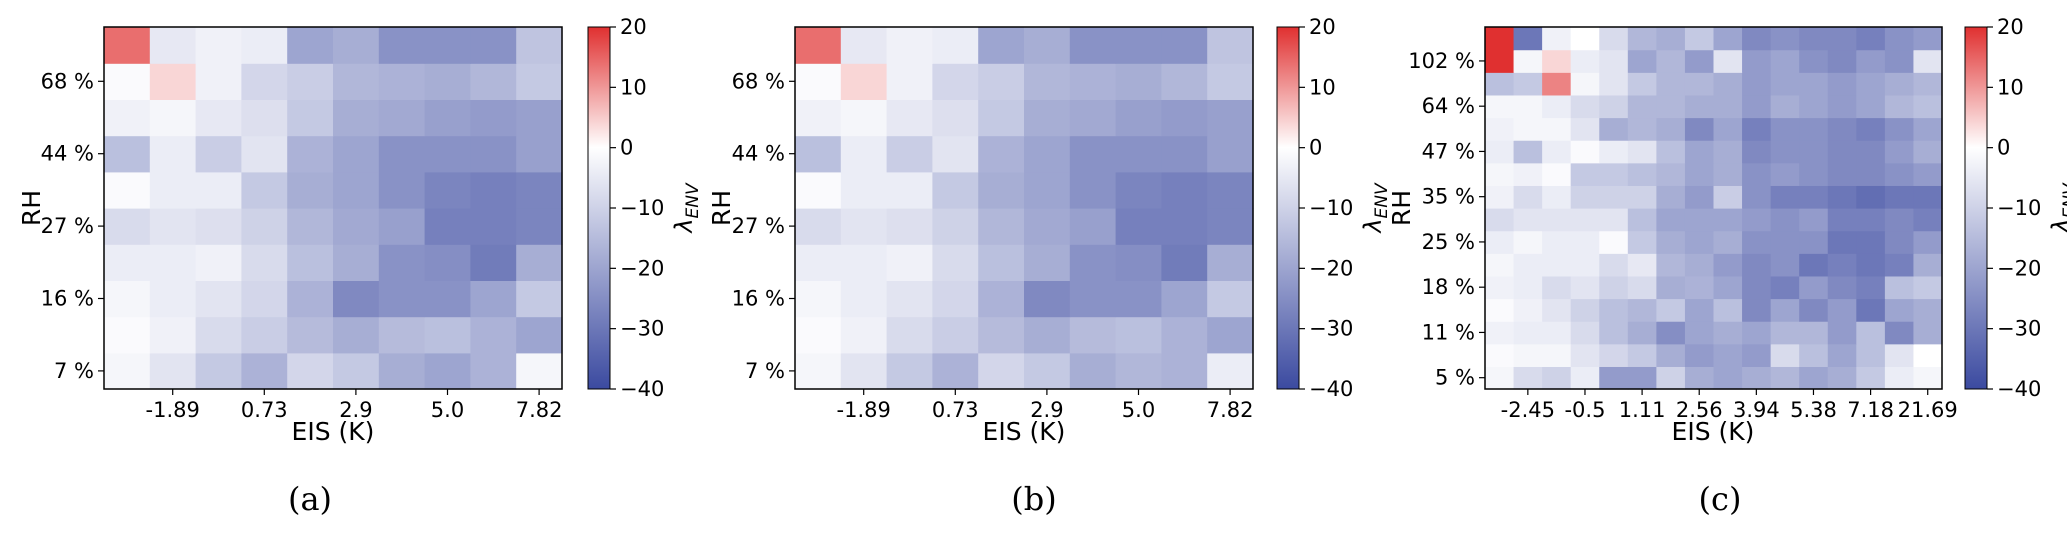 This screenshot has width=2067, height=540. I want to click on y-axis-label-b: RH, so click(721, 208).